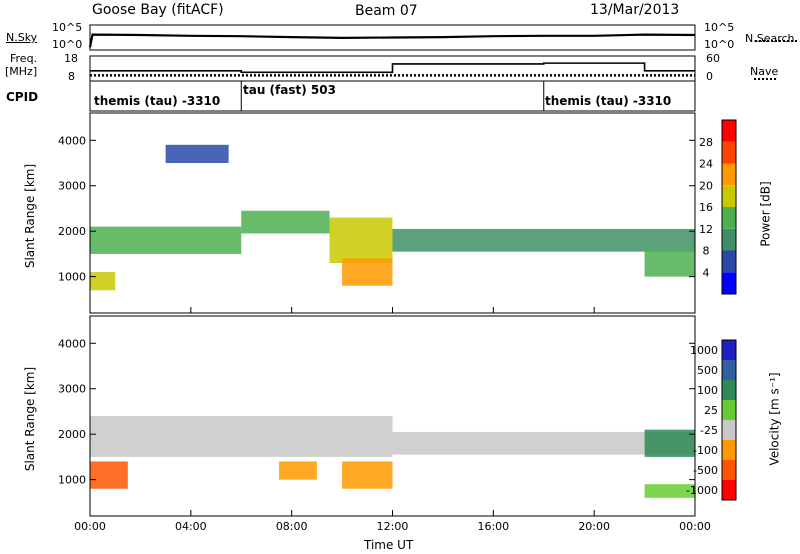 This screenshot has height=554, width=800. What do you see at coordinates (711, 410) in the screenshot?
I see `velocity-colorbar-tick-label: 25` at bounding box center [711, 410].